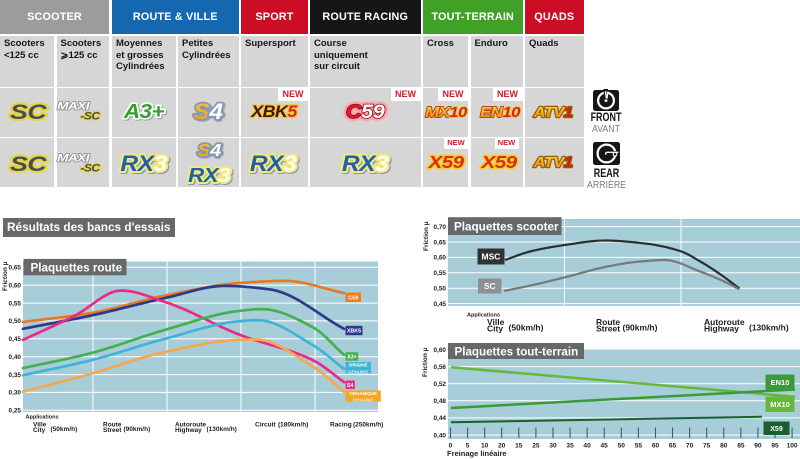 This screenshot has width=800, height=459. What do you see at coordinates (15, 411) in the screenshot?
I see `svg-text: 0,25` at bounding box center [15, 411].